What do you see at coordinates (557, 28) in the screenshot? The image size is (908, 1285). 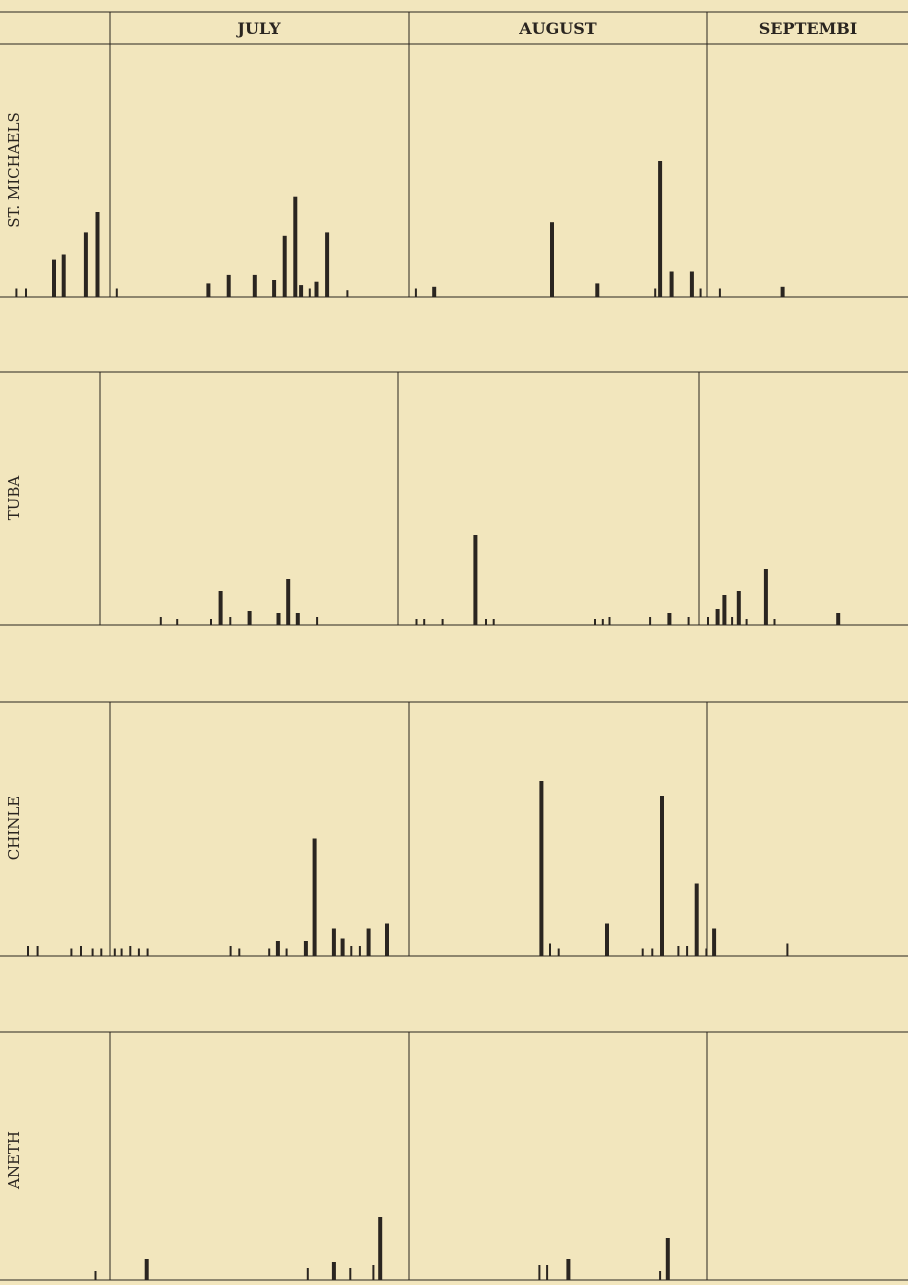 I see `month-label-august: AUGUST` at bounding box center [557, 28].